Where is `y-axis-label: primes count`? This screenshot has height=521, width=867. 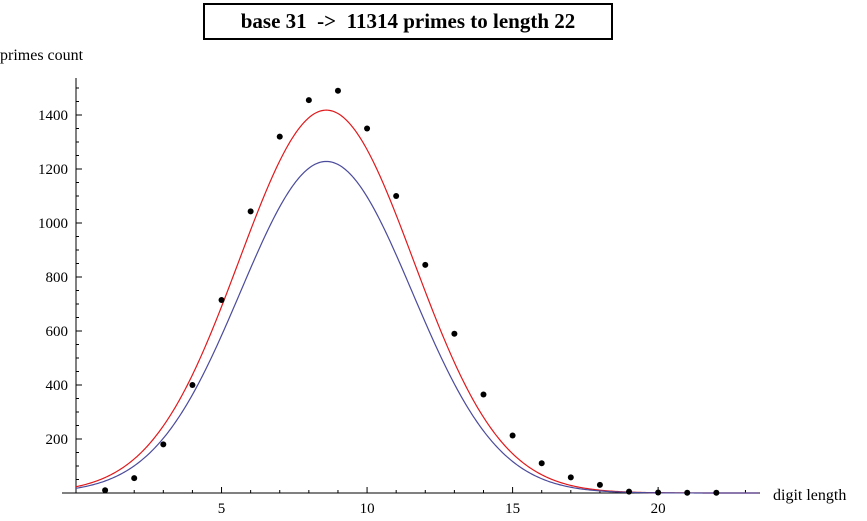
y-axis-label: primes count is located at coordinates (42, 55).